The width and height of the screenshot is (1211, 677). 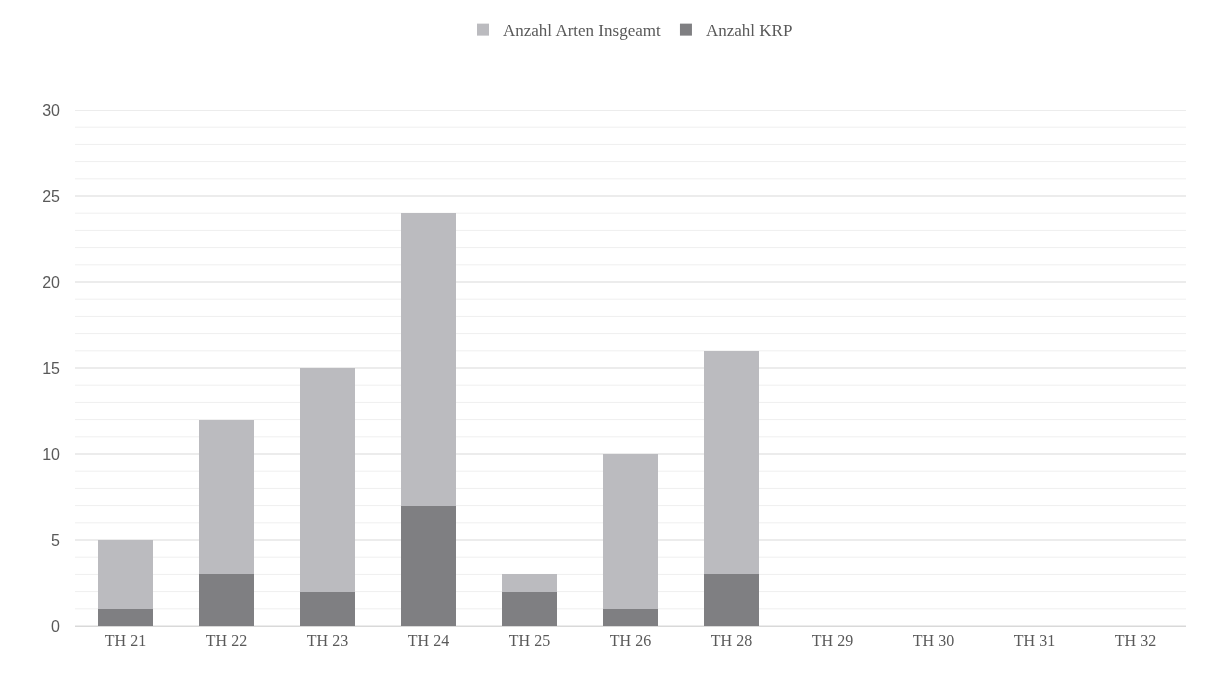 I want to click on x-tick-label: TH 22, so click(x=226, y=641).